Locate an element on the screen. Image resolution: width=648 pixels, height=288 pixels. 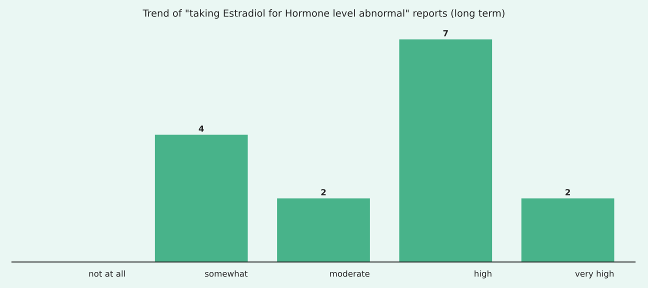
x-tick-label: high is located at coordinates (483, 274).